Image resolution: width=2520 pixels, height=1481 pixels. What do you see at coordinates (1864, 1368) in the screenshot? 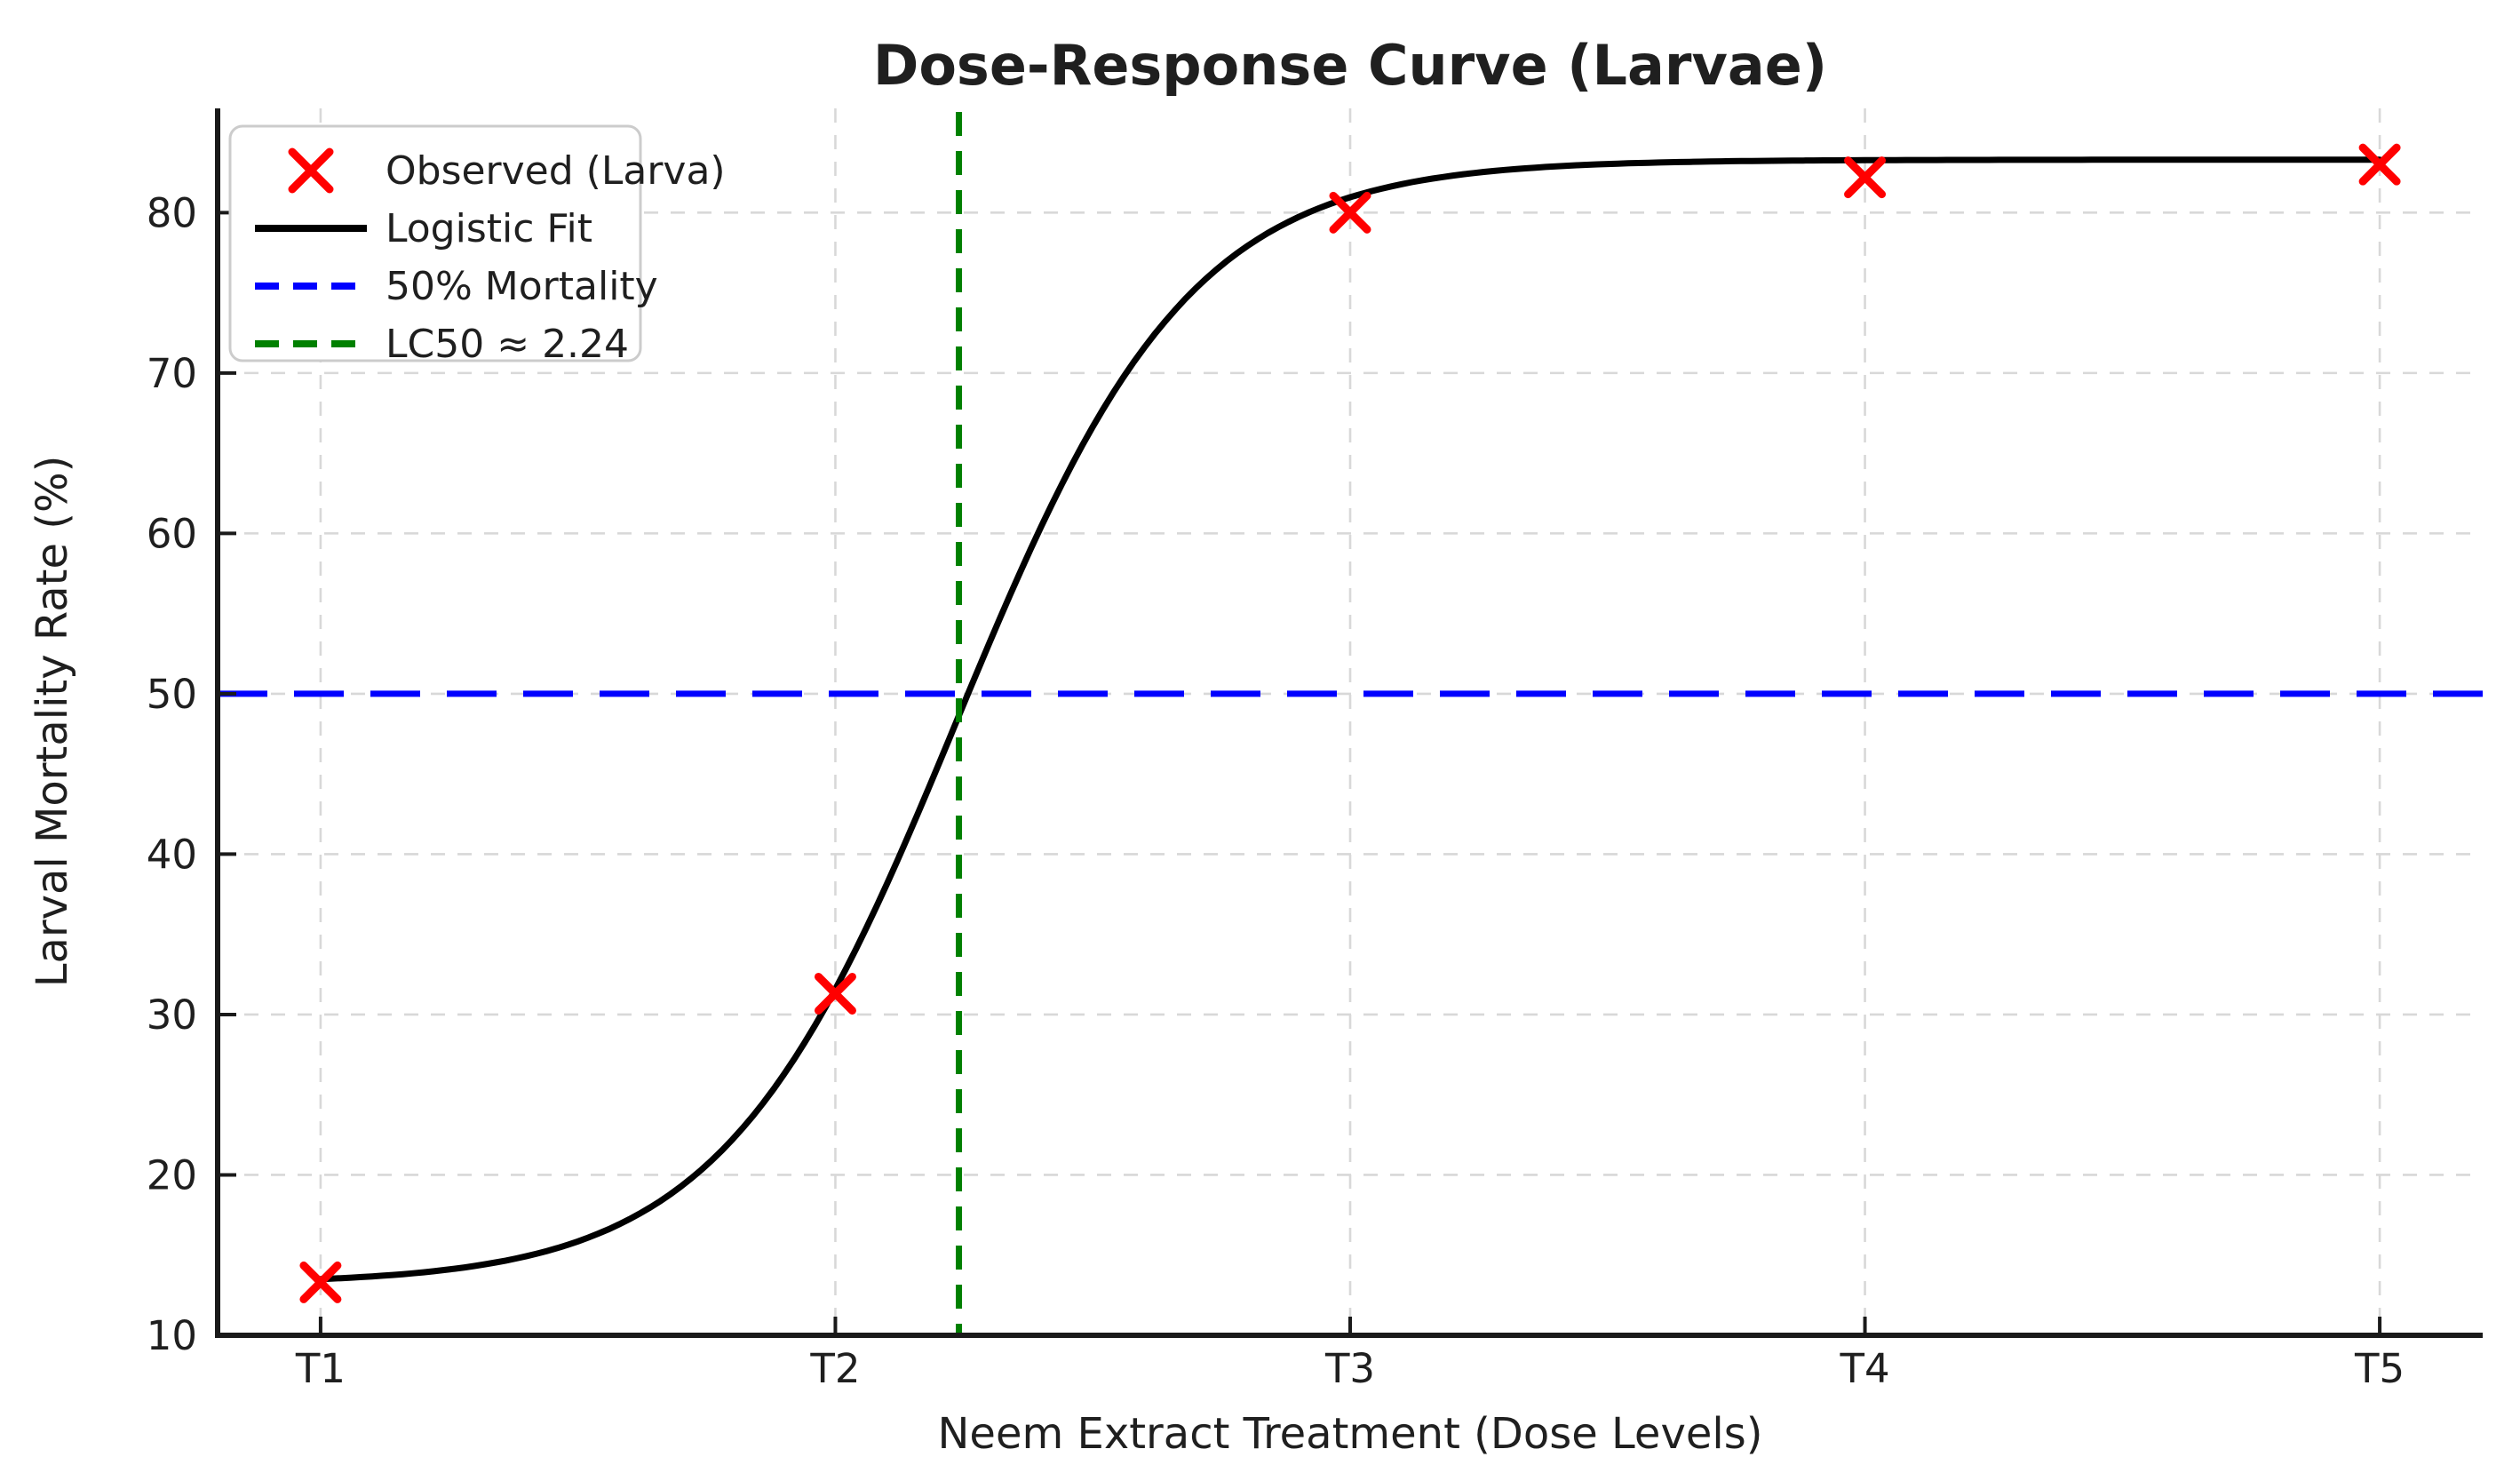
I see `x-tick-label: T4` at bounding box center [1864, 1368].